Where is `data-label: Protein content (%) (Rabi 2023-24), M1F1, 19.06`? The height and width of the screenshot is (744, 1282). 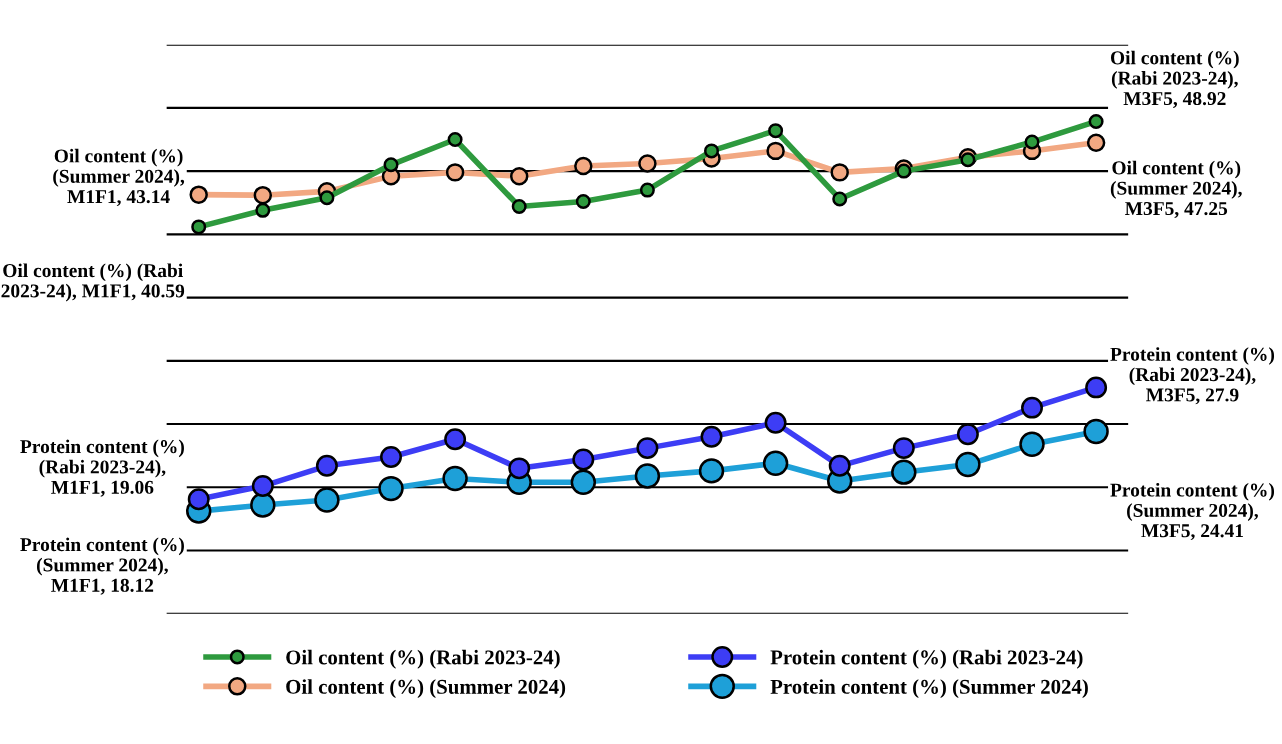 data-label: Protein content (%) (Rabi 2023-24), M1F1, 19.06 is located at coordinates (102, 468).